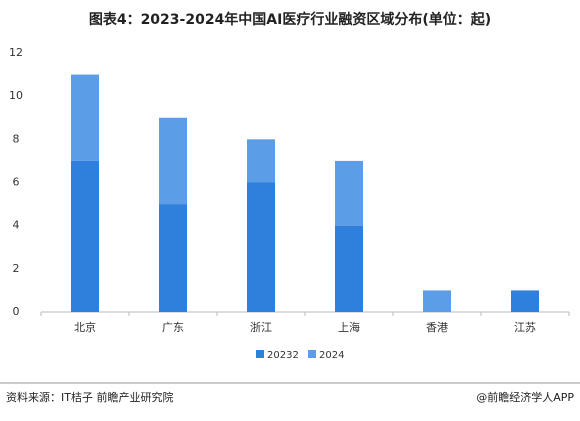 The width and height of the screenshot is (580, 421). Describe the element at coordinates (331, 355) in the screenshot. I see `legend-label: 2024` at that location.